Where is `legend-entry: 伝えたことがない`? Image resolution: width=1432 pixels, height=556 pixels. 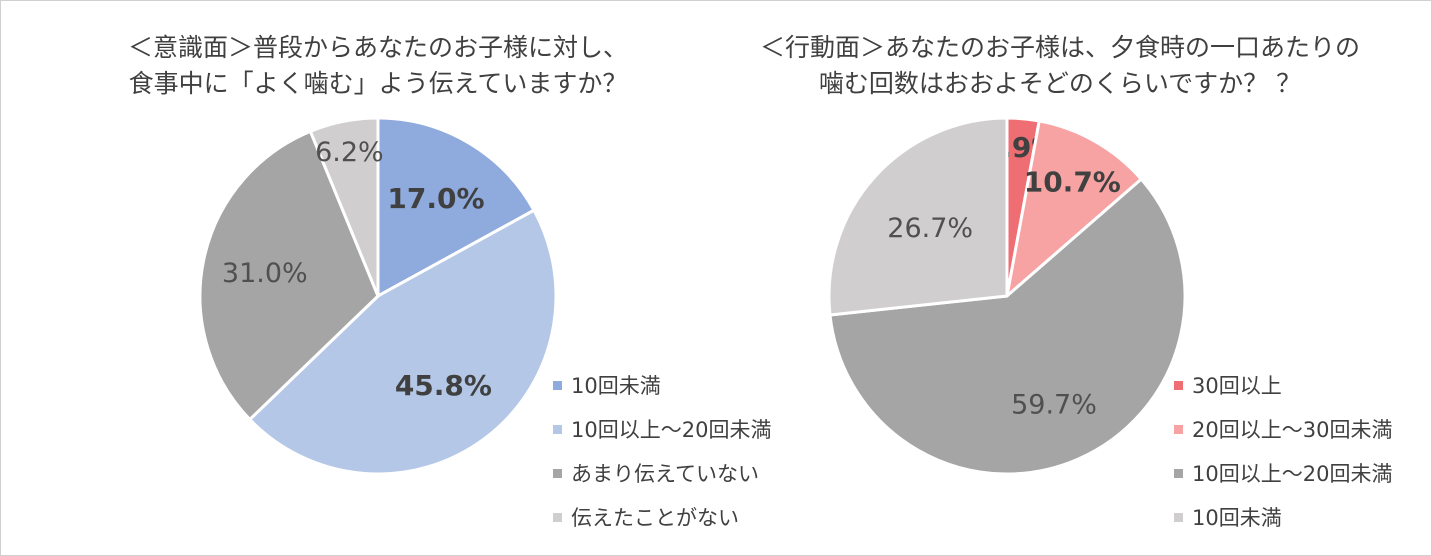 legend-entry: 伝えたことがない is located at coordinates (655, 518).